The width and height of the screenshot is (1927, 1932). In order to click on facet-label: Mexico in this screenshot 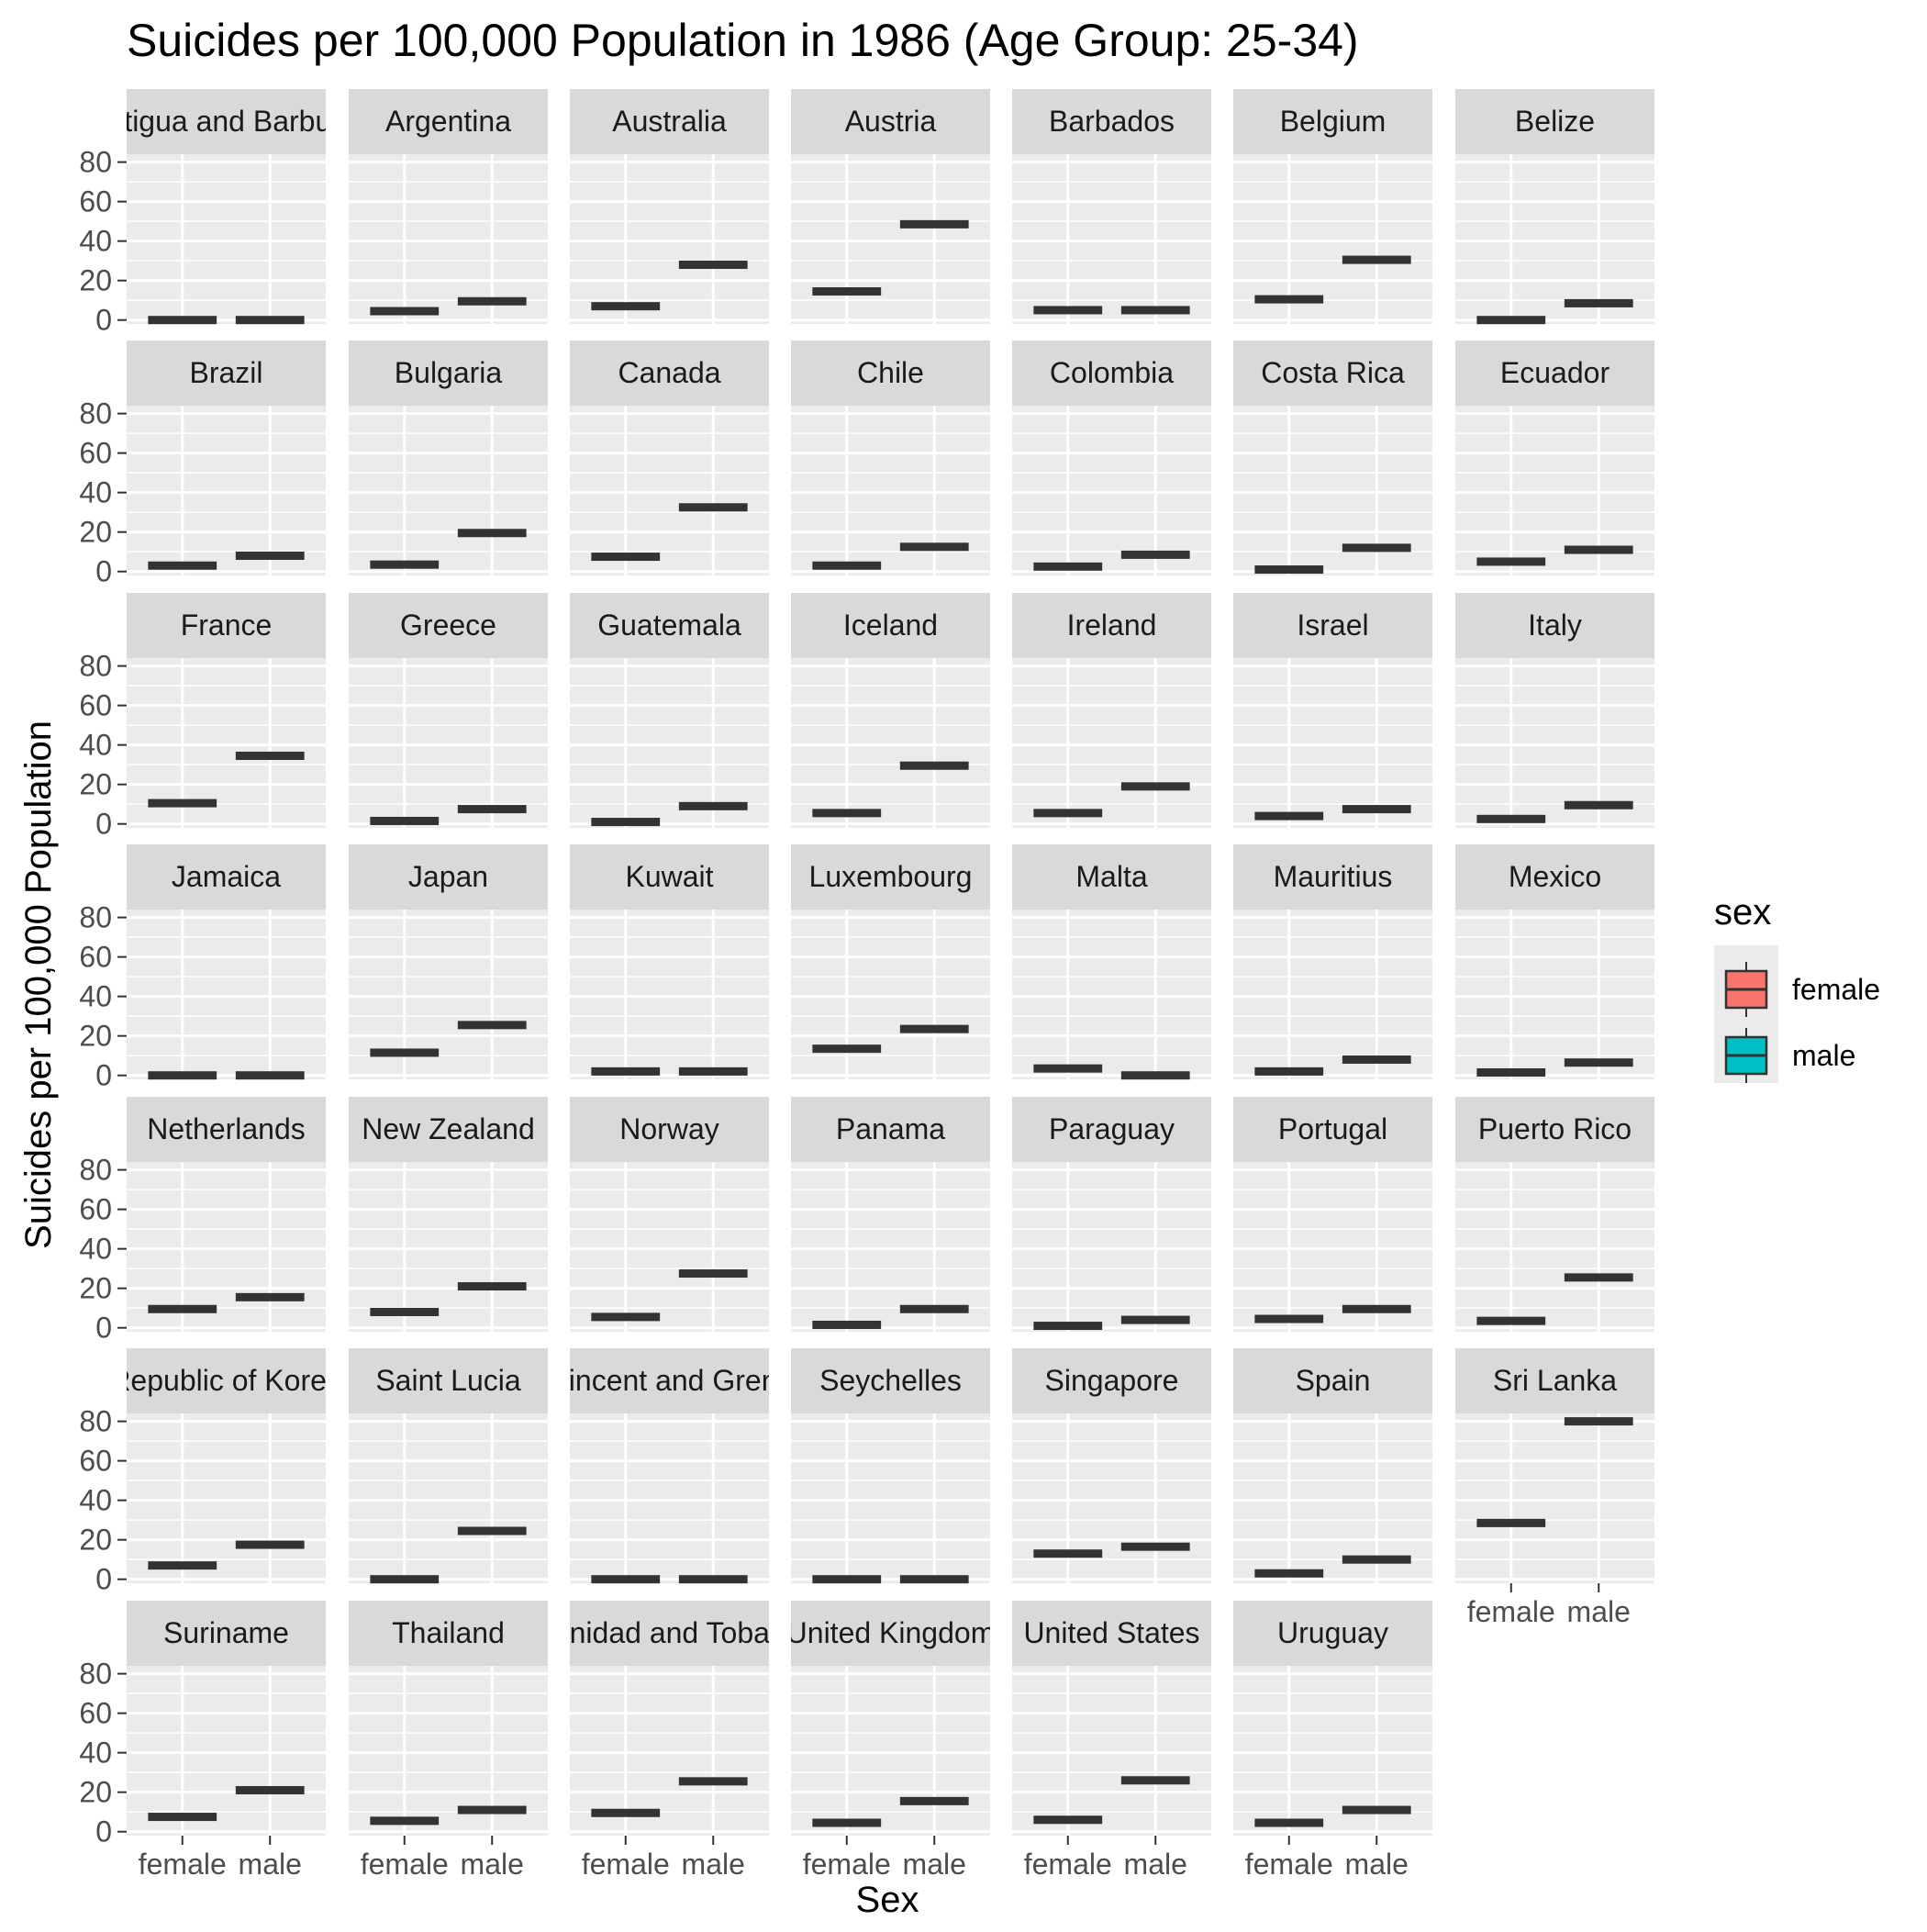, I will do `click(1555, 876)`.